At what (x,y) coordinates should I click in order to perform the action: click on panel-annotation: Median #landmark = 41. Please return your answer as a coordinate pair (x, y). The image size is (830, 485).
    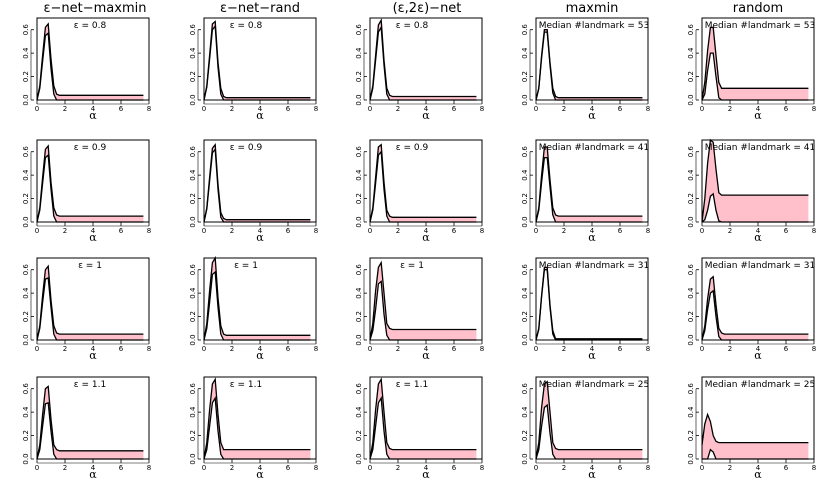
    Looking at the image, I should click on (594, 148).